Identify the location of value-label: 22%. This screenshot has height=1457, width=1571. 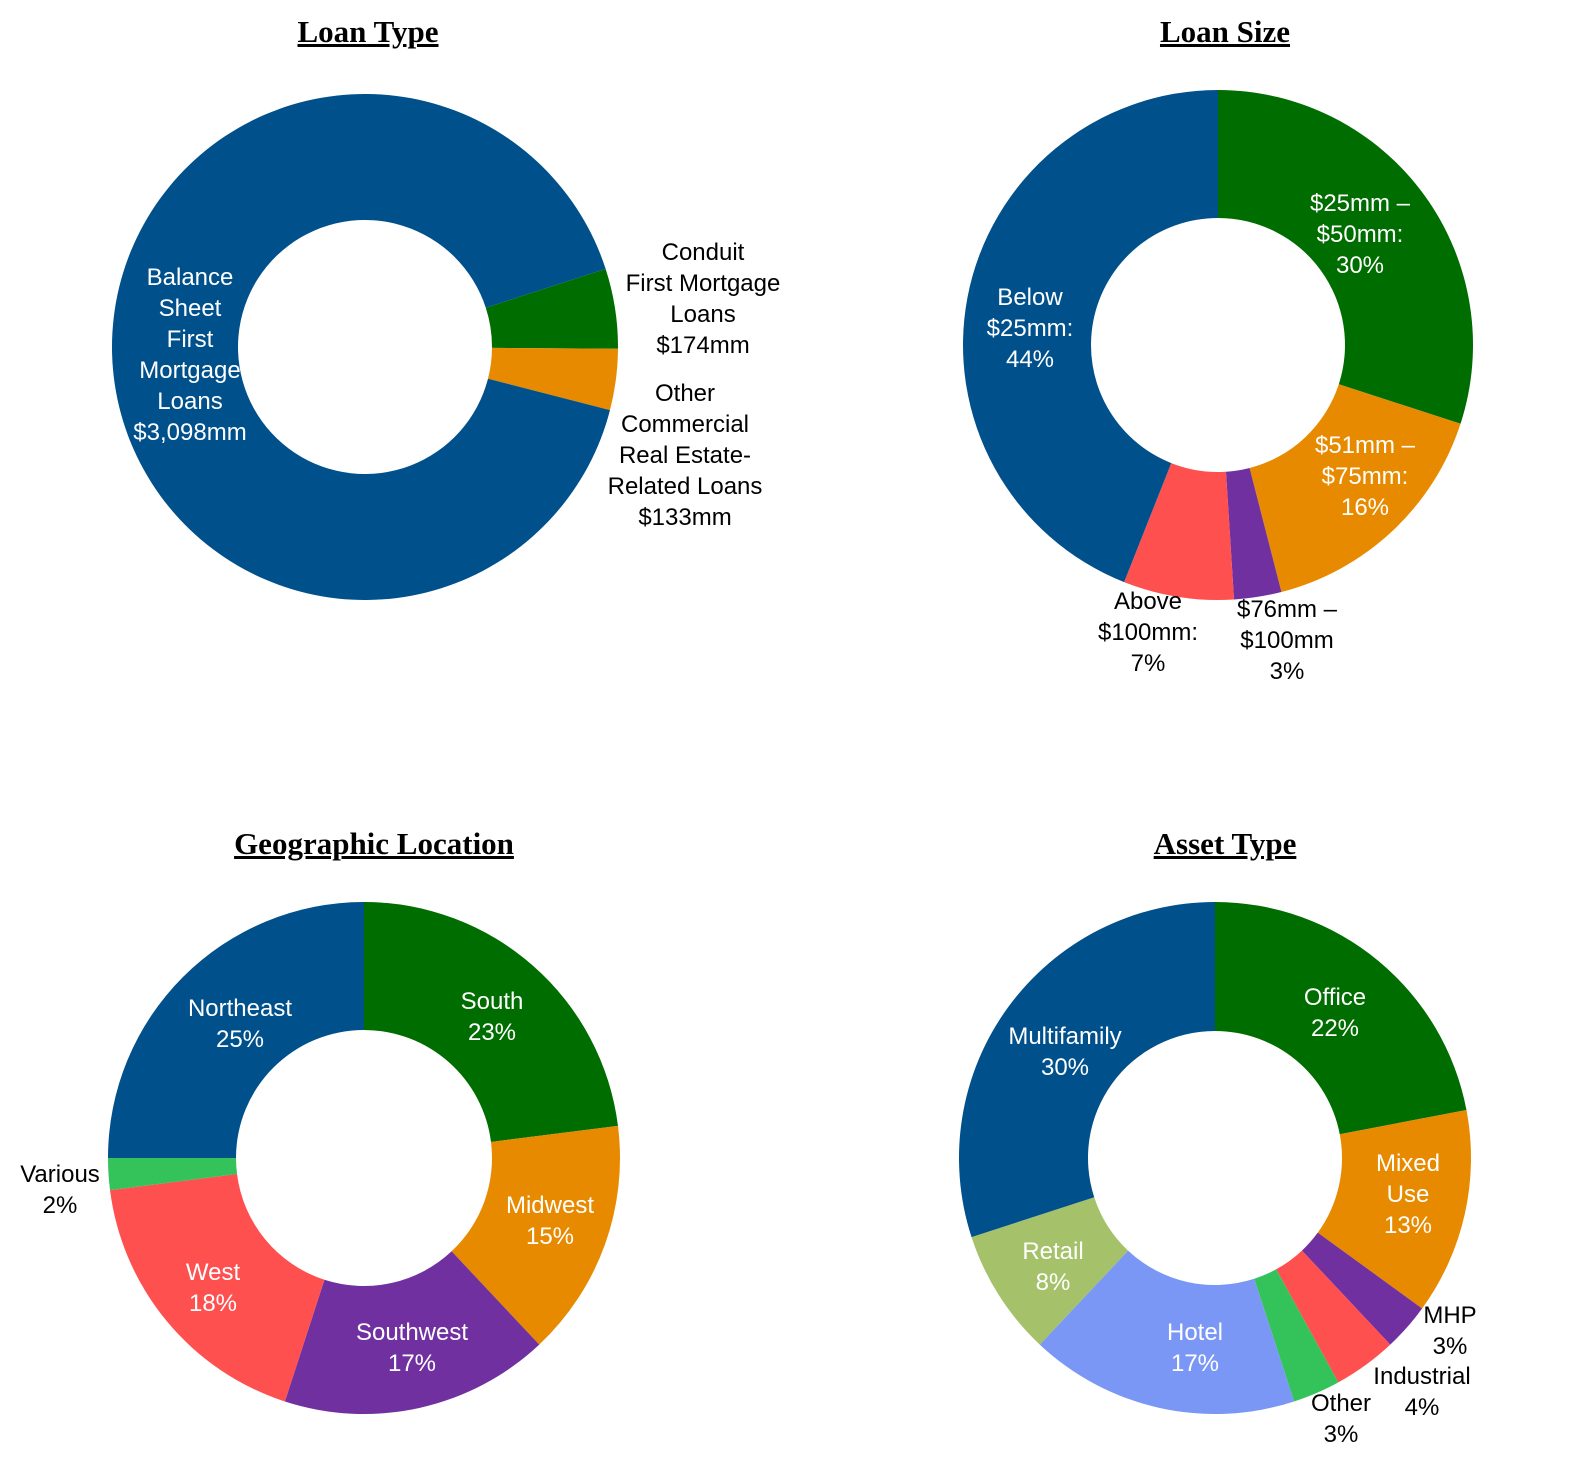
(1335, 1028).